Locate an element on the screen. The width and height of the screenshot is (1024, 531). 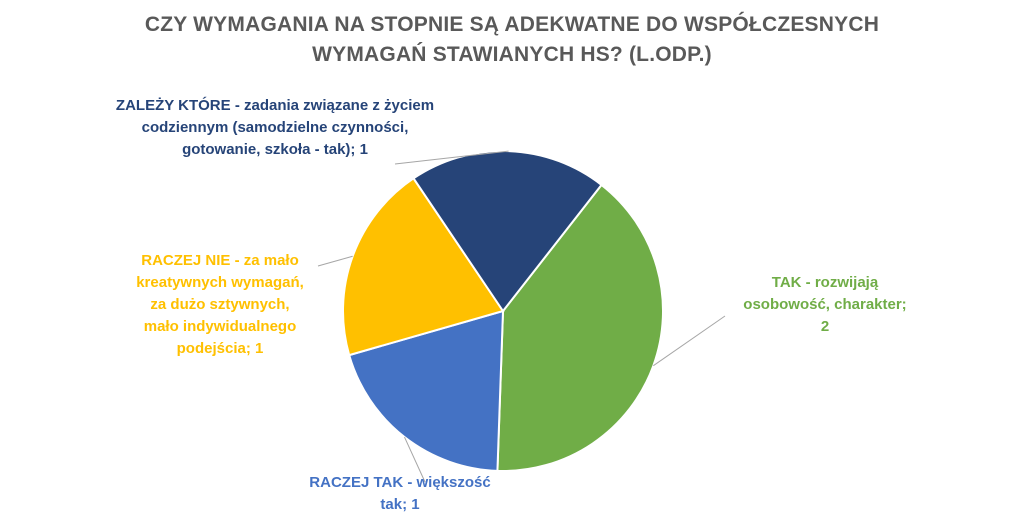
data-label-raczej-nie-line: RACZEJ NIE - za mało is located at coordinates (220, 260).